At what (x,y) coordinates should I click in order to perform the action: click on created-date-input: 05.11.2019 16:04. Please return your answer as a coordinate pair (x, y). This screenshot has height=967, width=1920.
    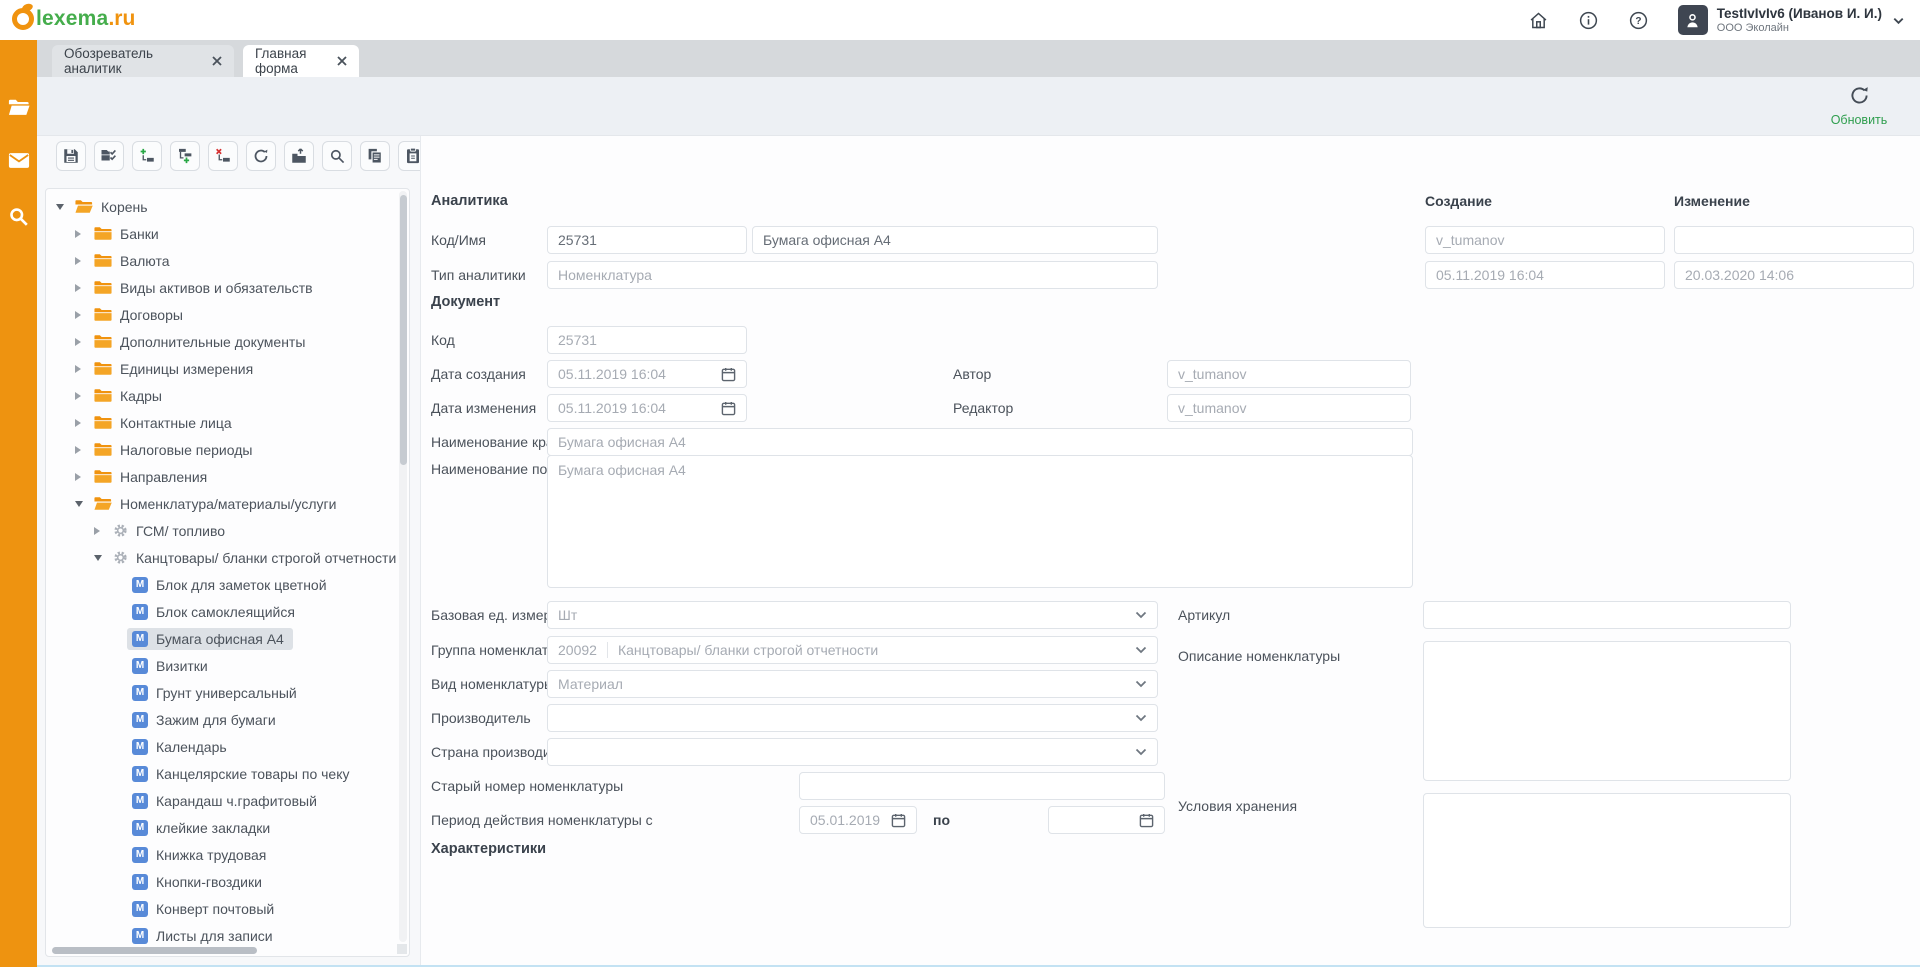
    Looking at the image, I should click on (647, 374).